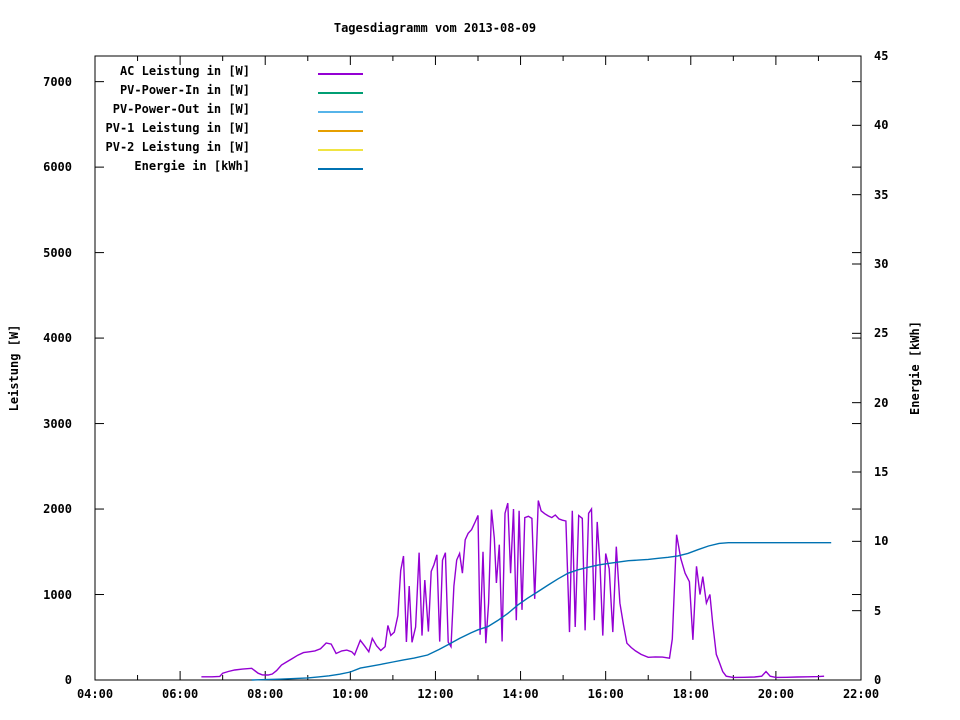 This screenshot has height=720, width=960. What do you see at coordinates (265, 694) in the screenshot?
I see `x-tick-label: 08:00` at bounding box center [265, 694].